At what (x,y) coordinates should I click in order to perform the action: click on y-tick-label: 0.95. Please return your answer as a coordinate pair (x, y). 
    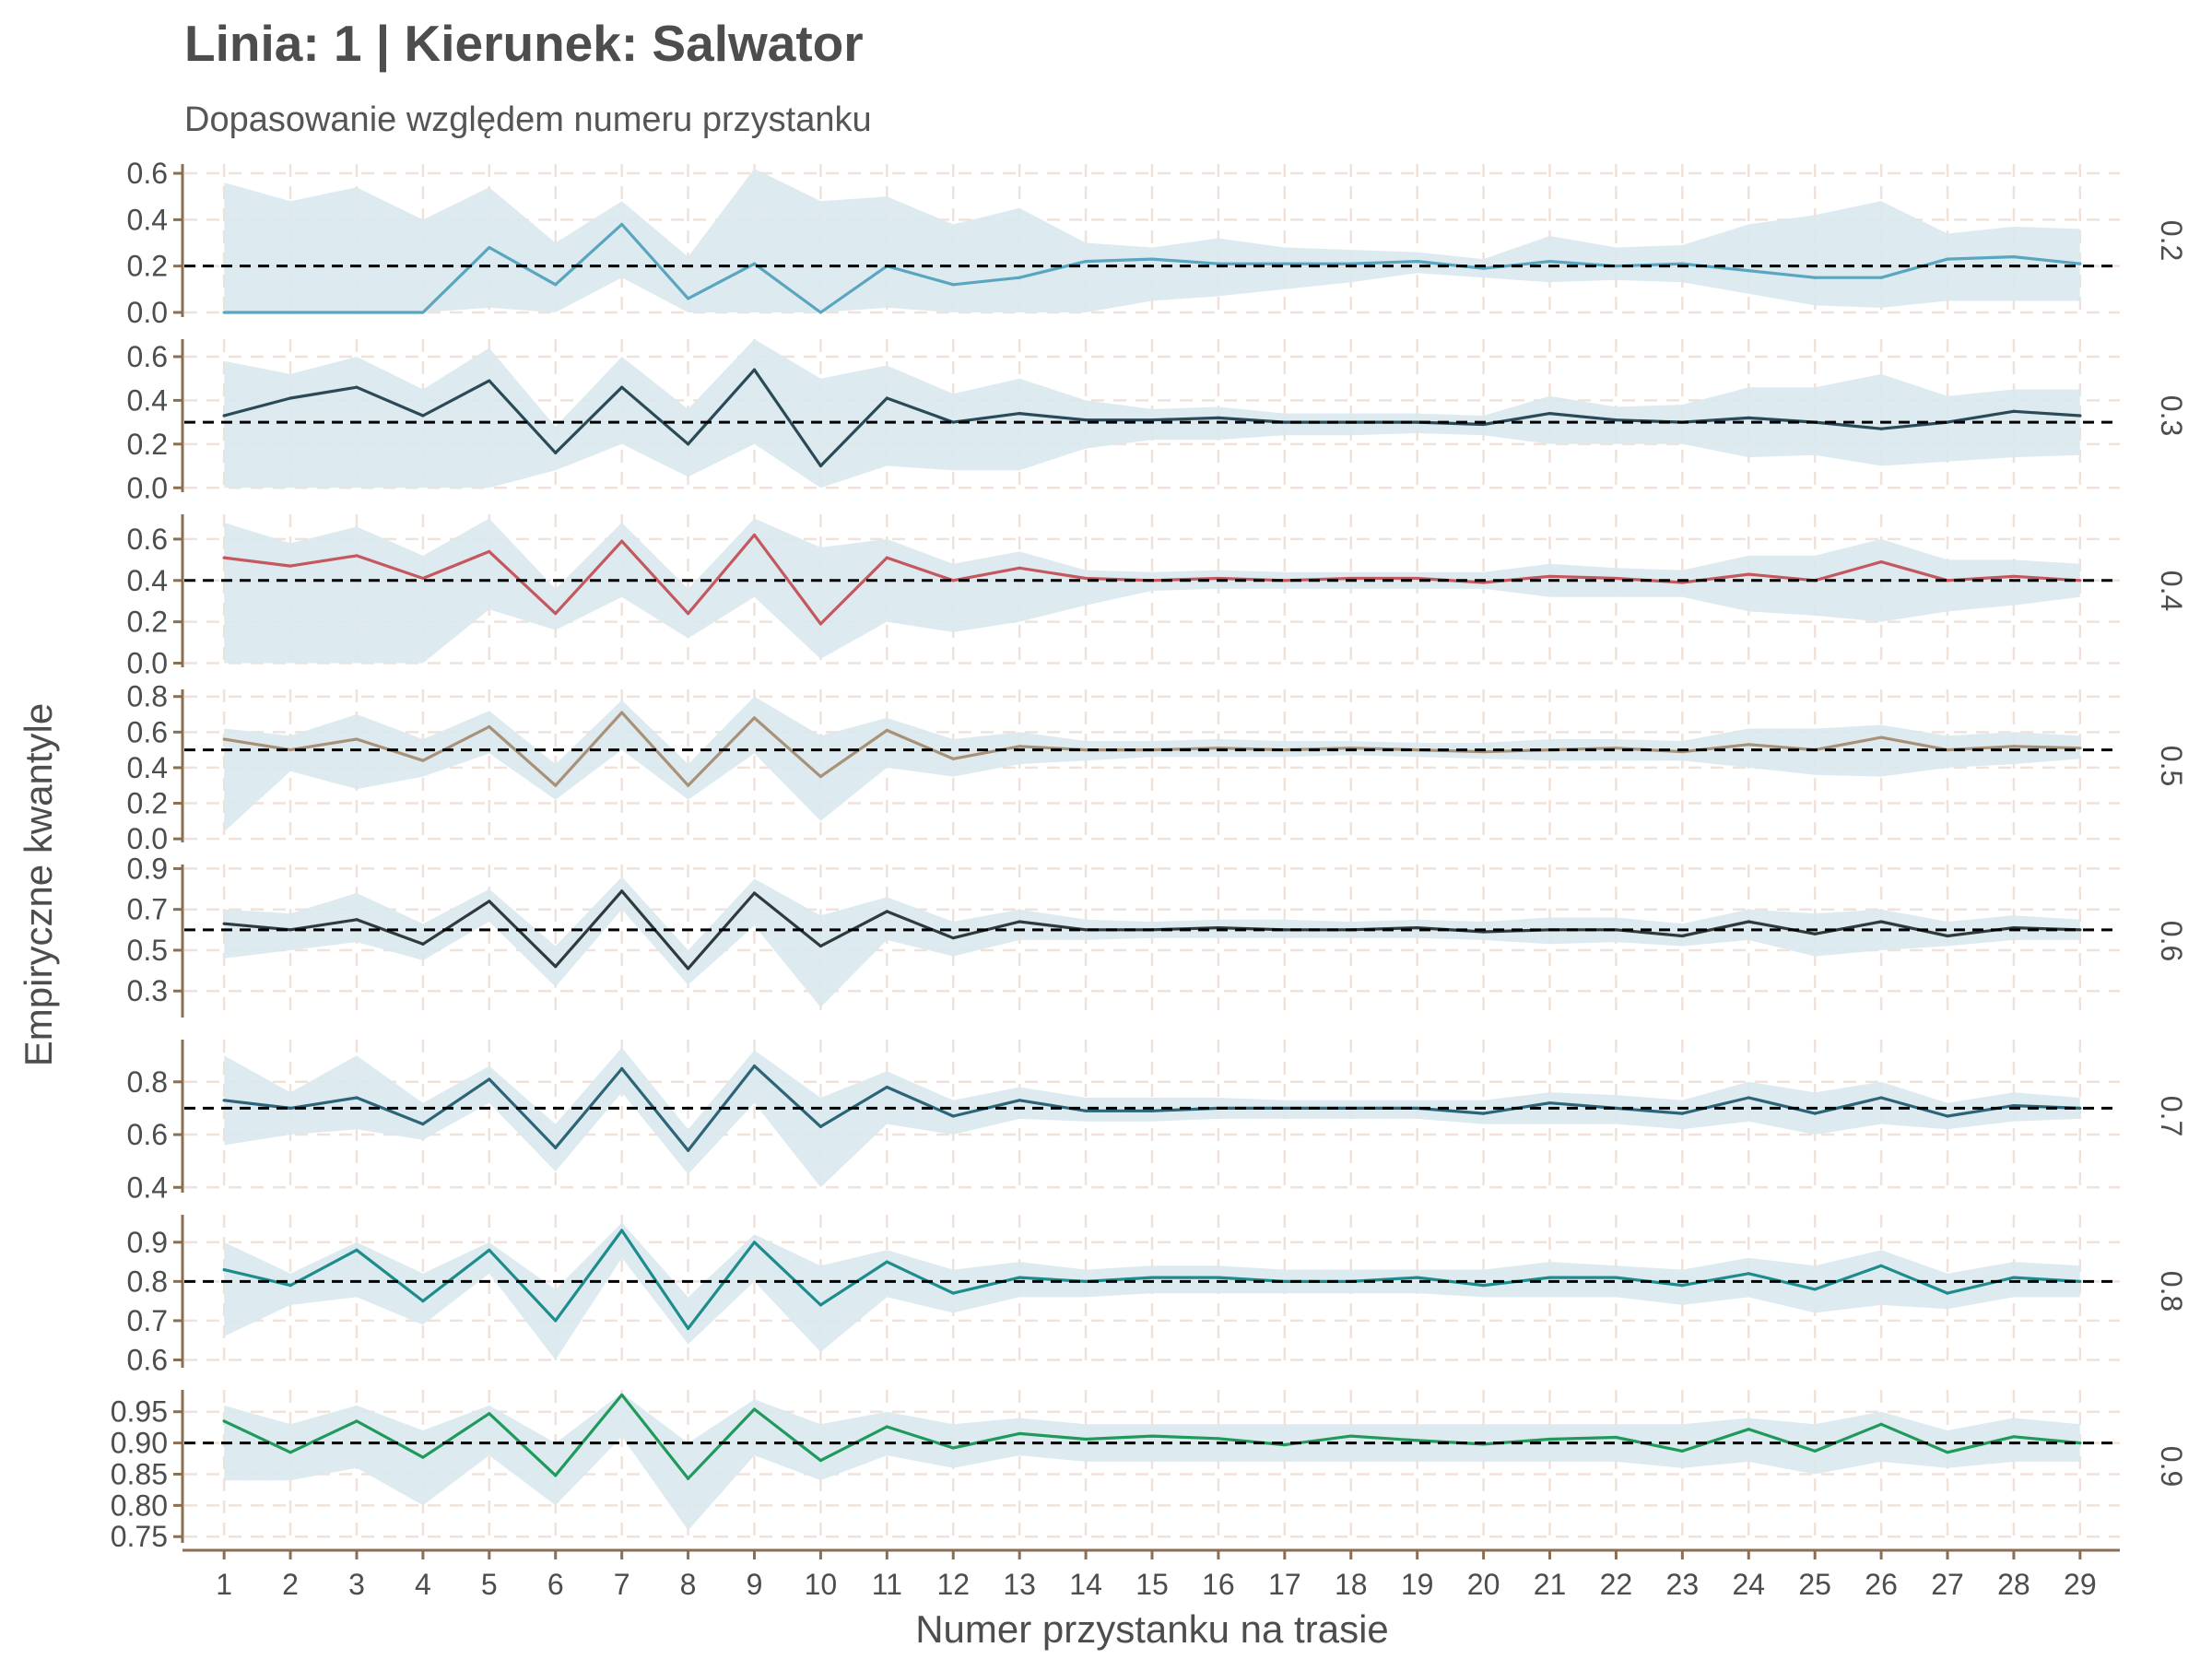
    Looking at the image, I should click on (139, 1412).